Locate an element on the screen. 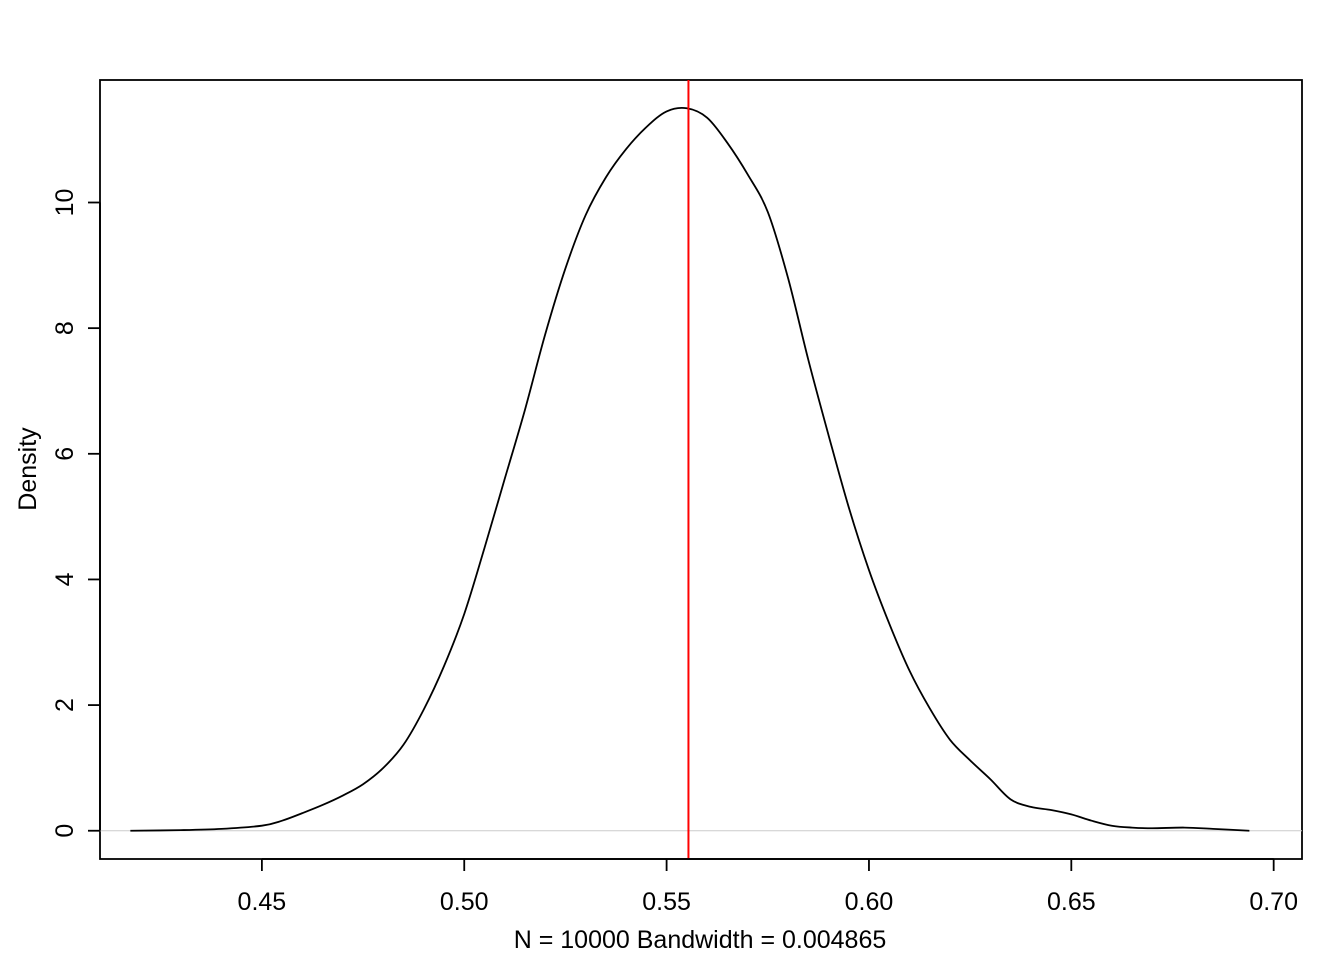 Image resolution: width=1344 pixels, height=960 pixels. x-axis: 0.45 0.50 0.55 0.60 0.65 0.70 is located at coordinates (768, 887).